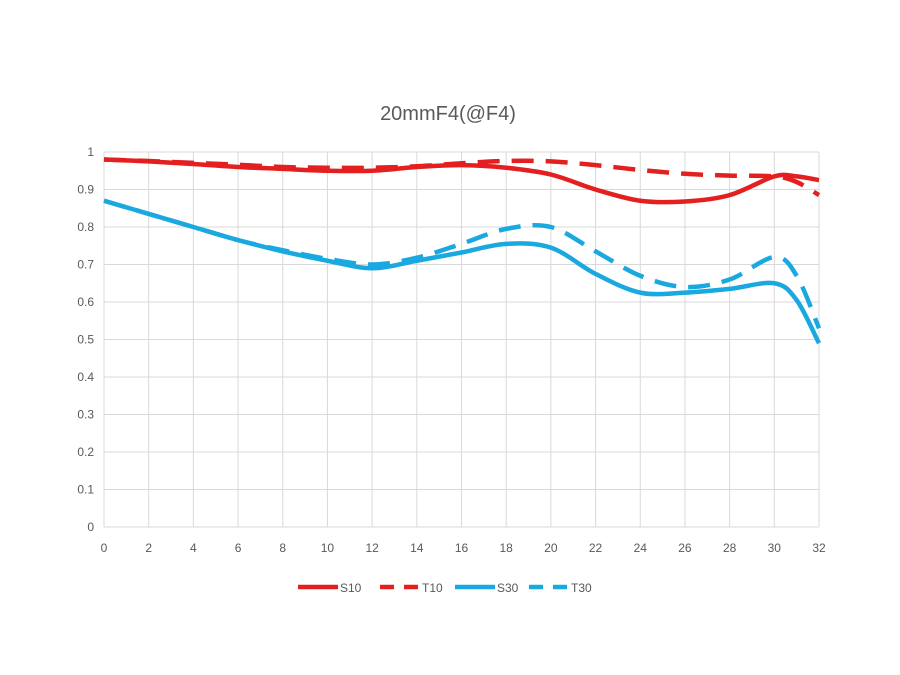 This screenshot has width=900, height=675. Describe the element at coordinates (85, 227) in the screenshot. I see `y-tick-label: 0.8` at that location.